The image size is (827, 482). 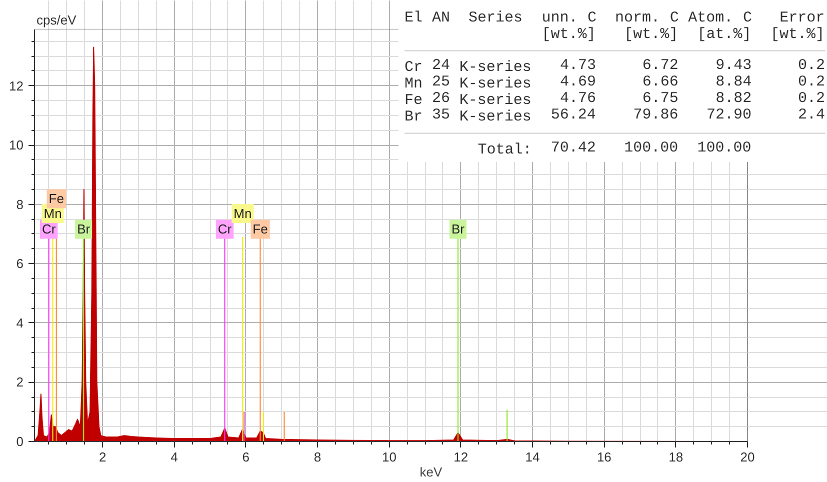 What do you see at coordinates (389, 457) in the screenshot?
I see `x-tick-label: 10` at bounding box center [389, 457].